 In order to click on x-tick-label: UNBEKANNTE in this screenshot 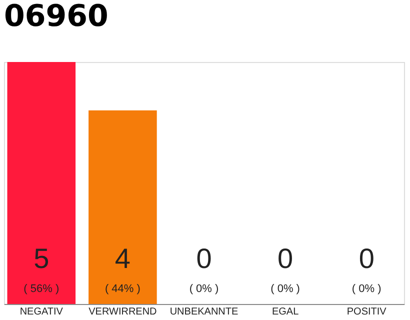, I will do `click(204, 312)`.